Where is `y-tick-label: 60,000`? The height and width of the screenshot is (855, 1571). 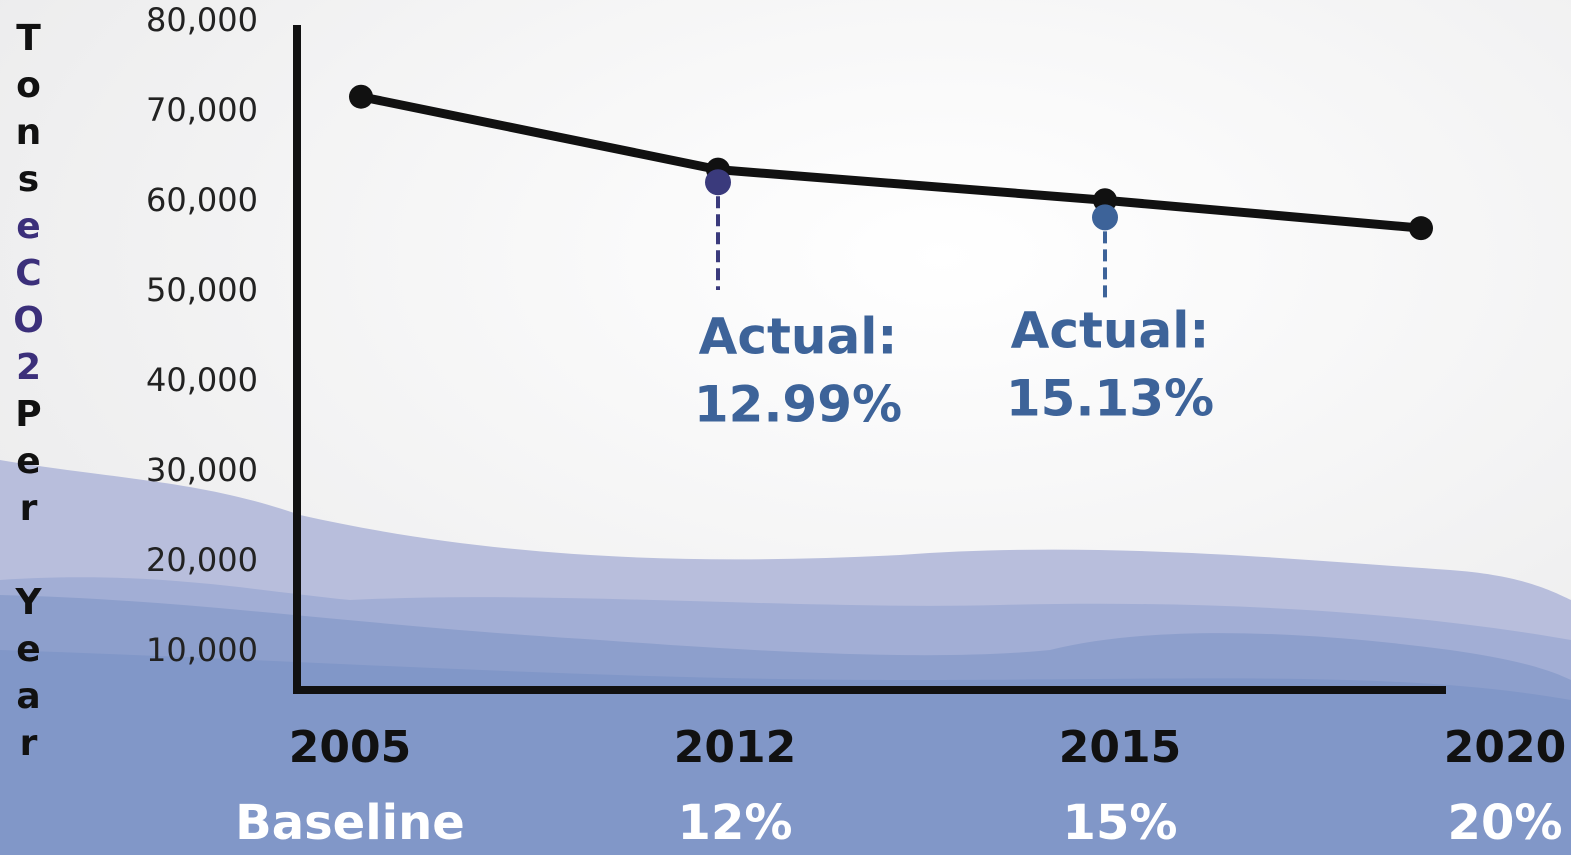
y-tick-label: 60,000 is located at coordinates (202, 200).